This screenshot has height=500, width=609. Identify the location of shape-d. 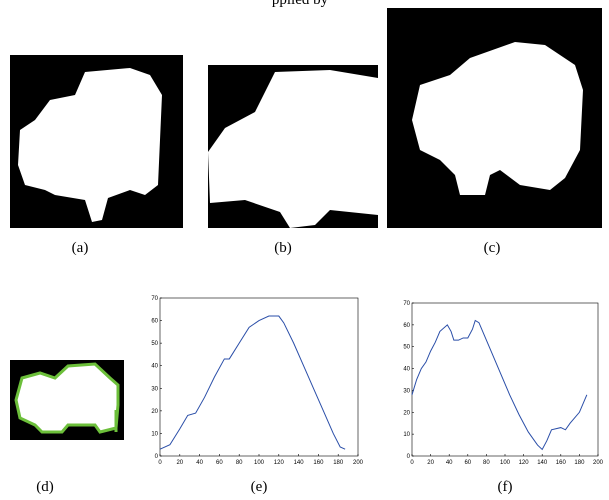
(67, 398).